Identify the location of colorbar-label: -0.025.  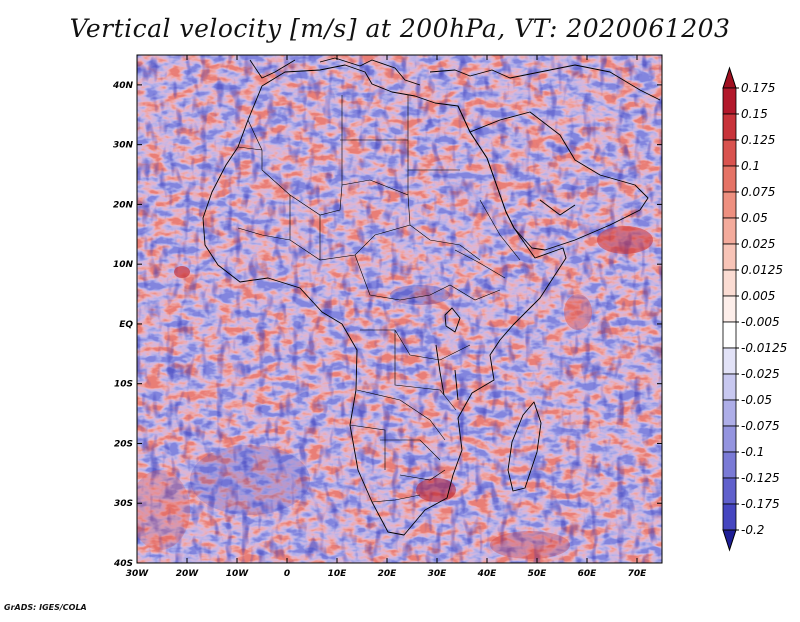
(760, 374).